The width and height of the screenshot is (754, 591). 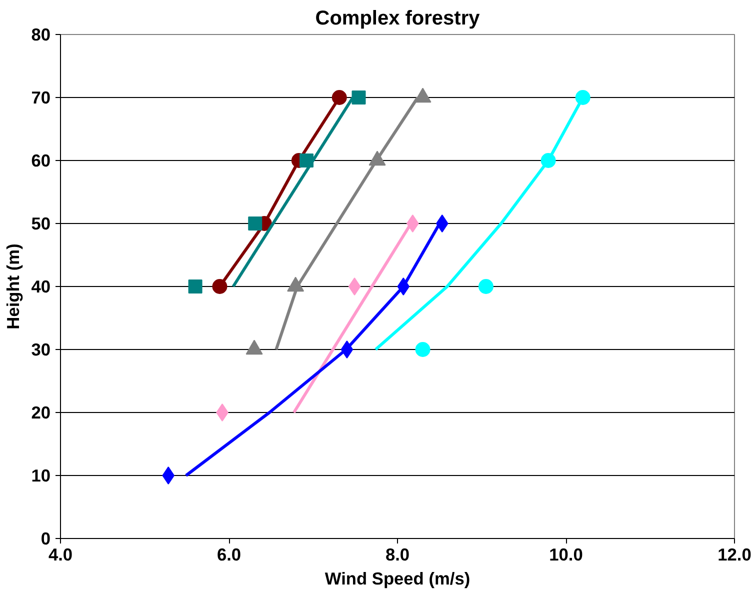 I want to click on y-tick-label: 10, so click(x=41, y=476).